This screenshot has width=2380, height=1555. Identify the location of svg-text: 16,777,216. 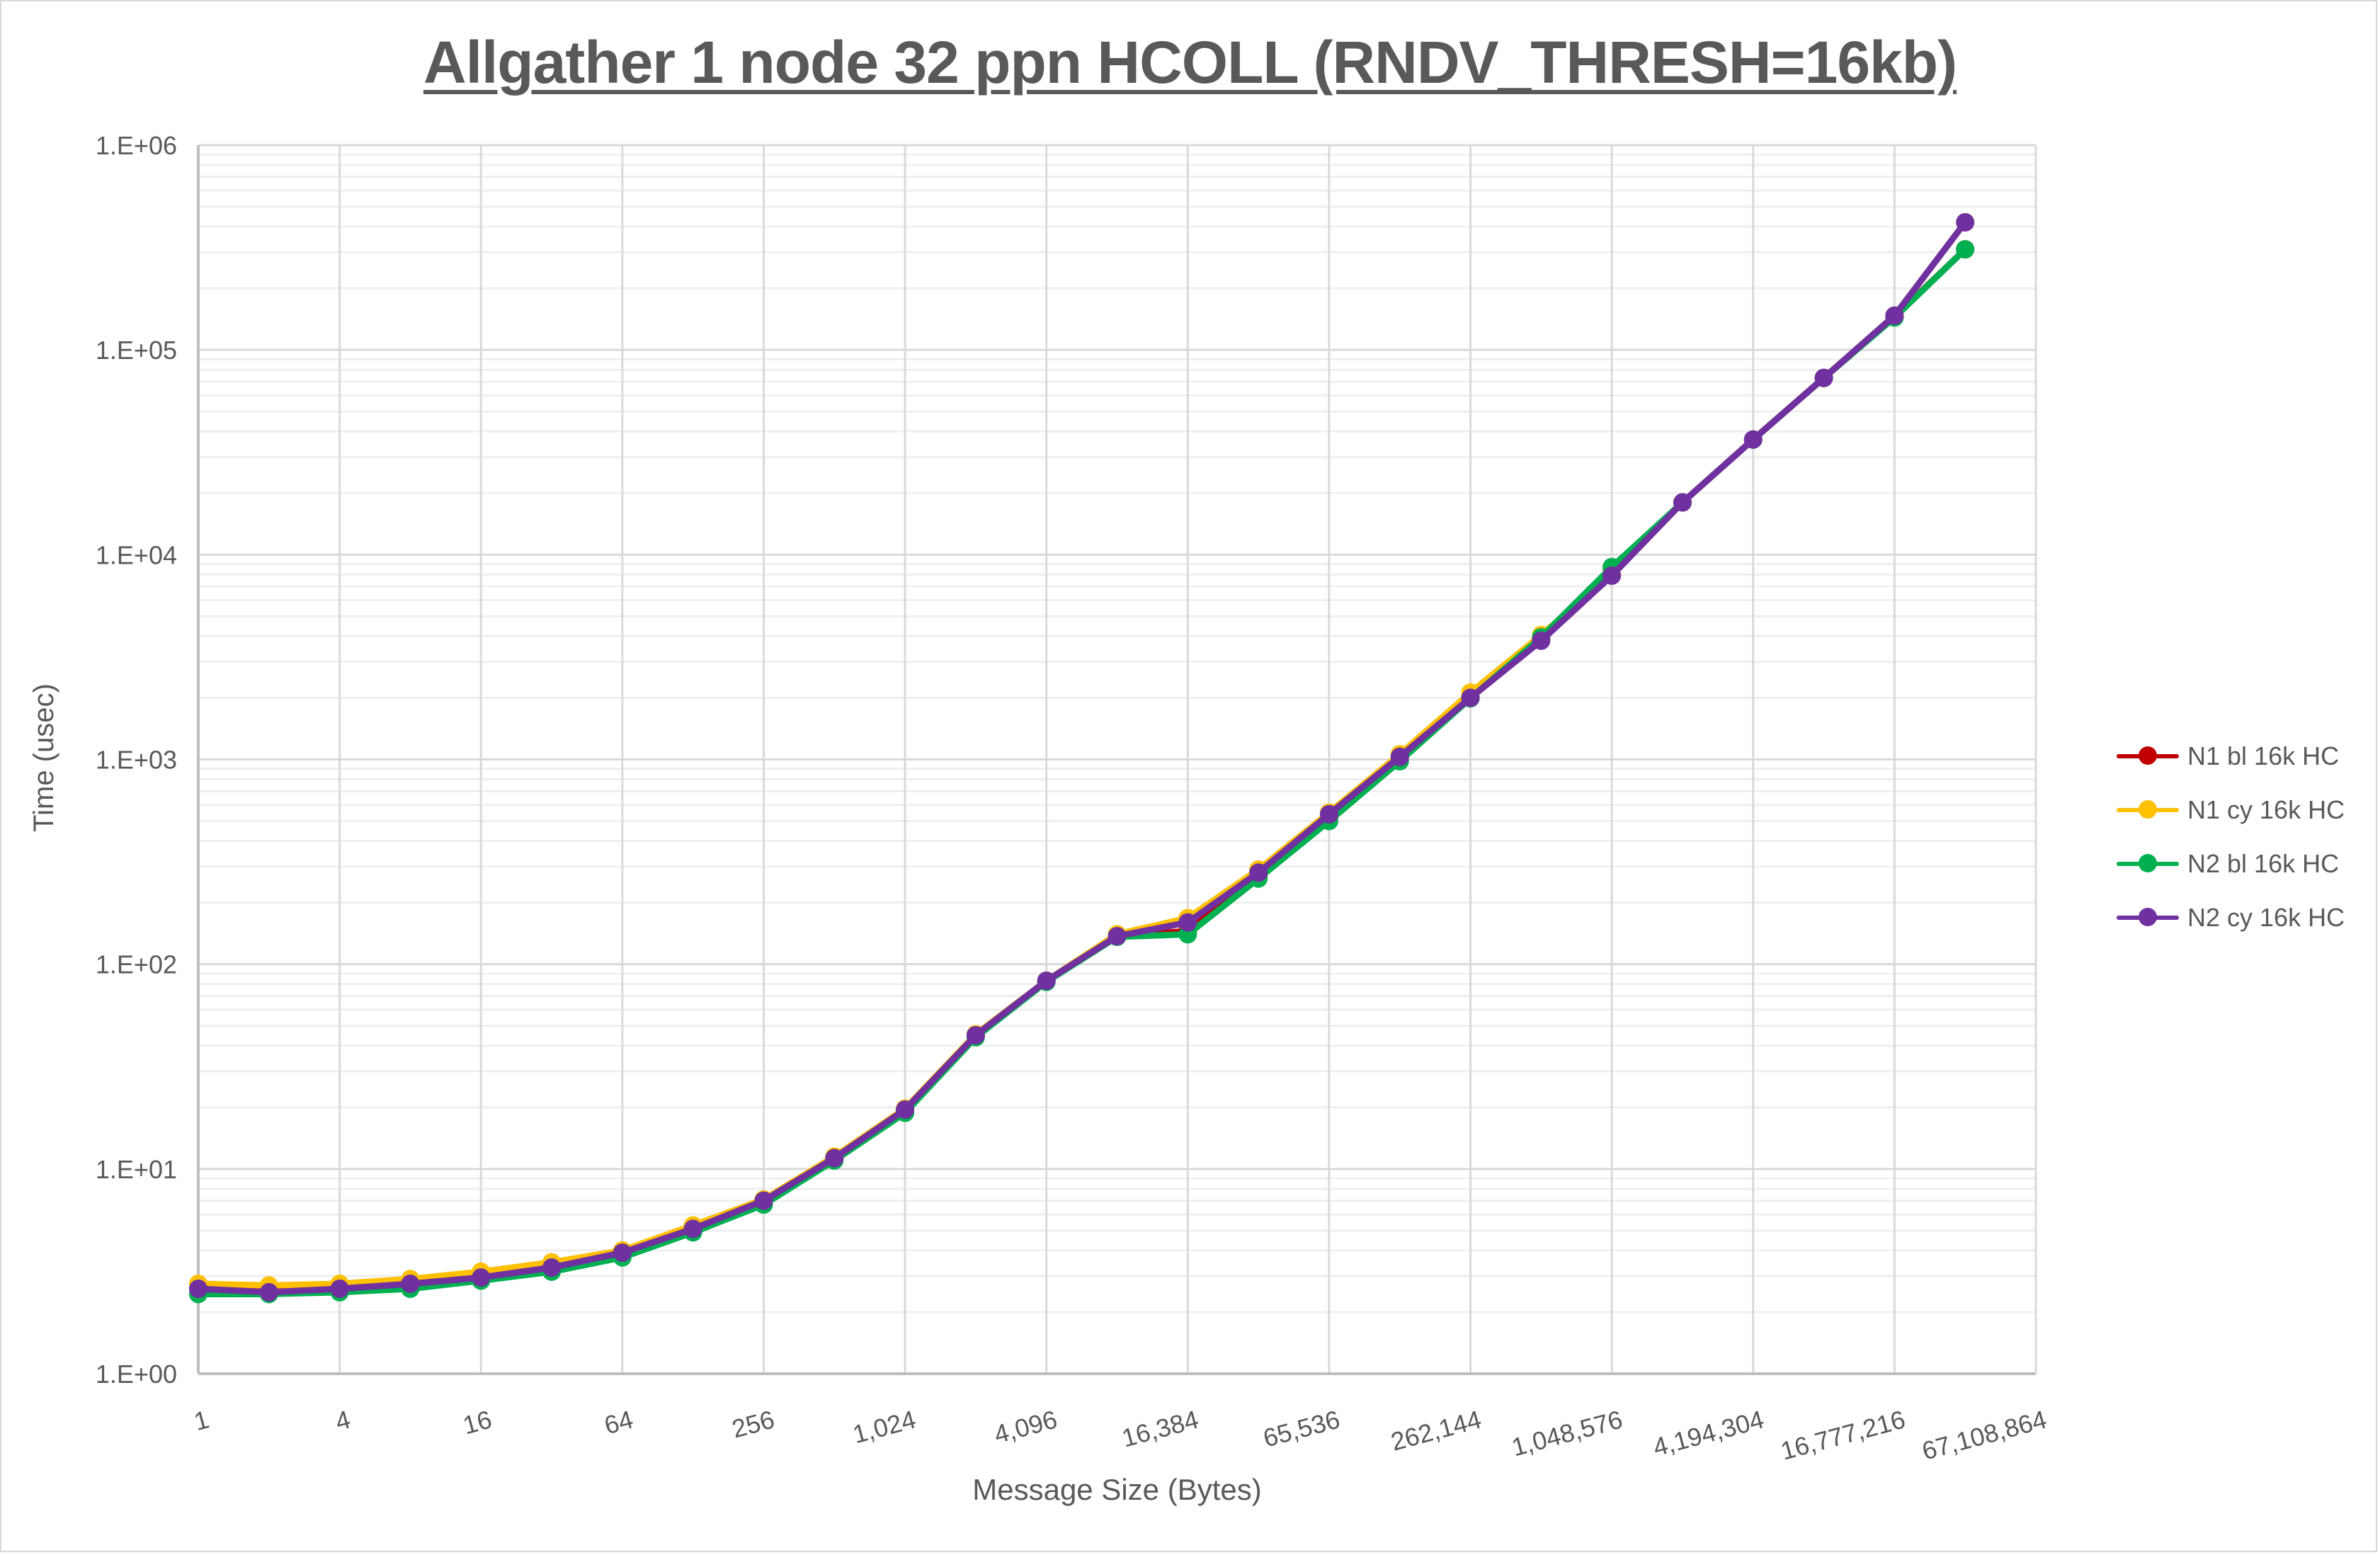
(1842, 1434).